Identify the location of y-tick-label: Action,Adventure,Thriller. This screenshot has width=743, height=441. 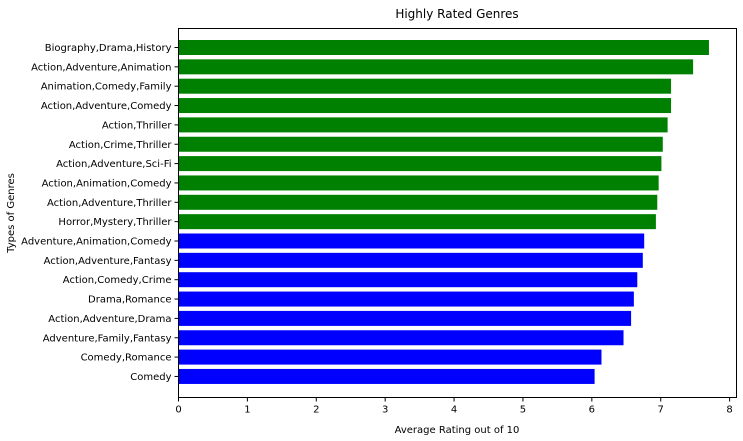
(109, 203).